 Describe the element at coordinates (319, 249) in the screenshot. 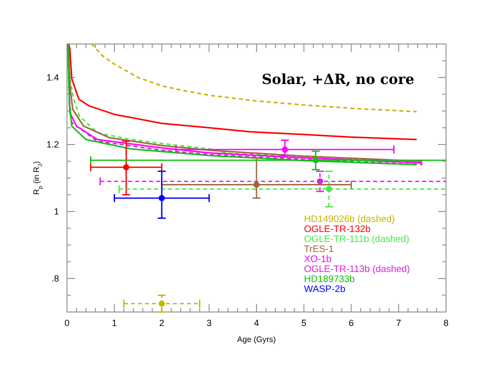

I see `text: TrES-1` at that location.